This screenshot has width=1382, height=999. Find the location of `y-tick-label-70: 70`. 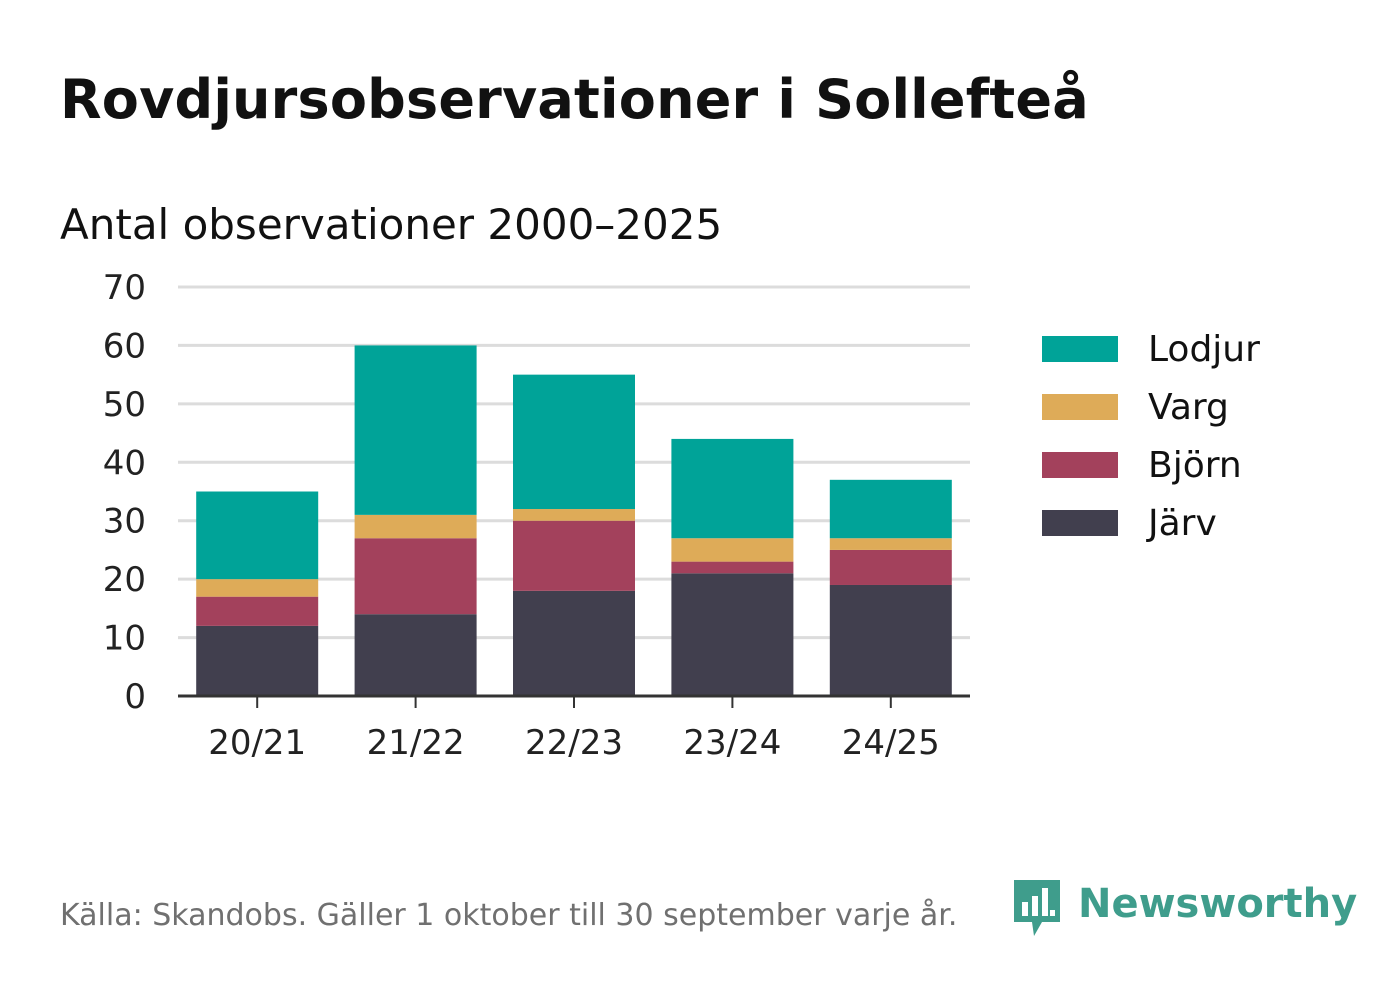

y-tick-label-70: 70 is located at coordinates (124, 288).